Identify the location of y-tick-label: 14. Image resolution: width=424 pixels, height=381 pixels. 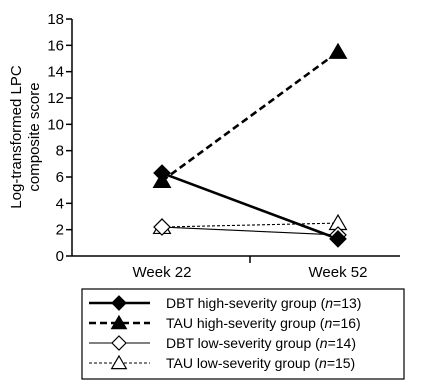
(55, 72).